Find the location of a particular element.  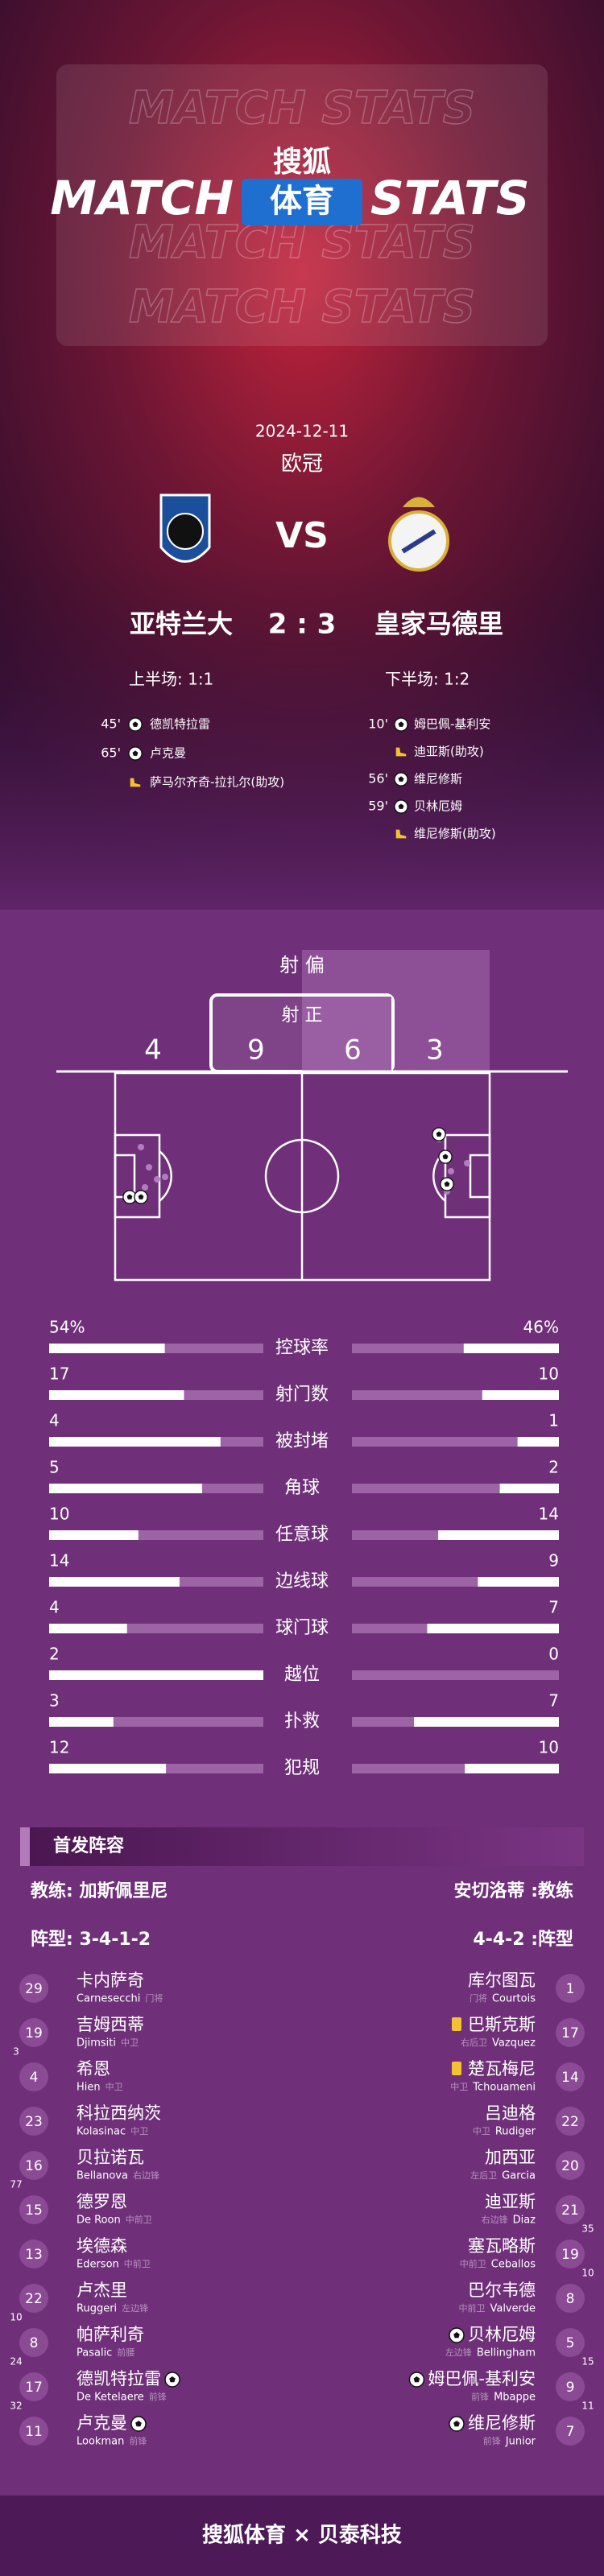

stat-label: 犯规 is located at coordinates (302, 1768).